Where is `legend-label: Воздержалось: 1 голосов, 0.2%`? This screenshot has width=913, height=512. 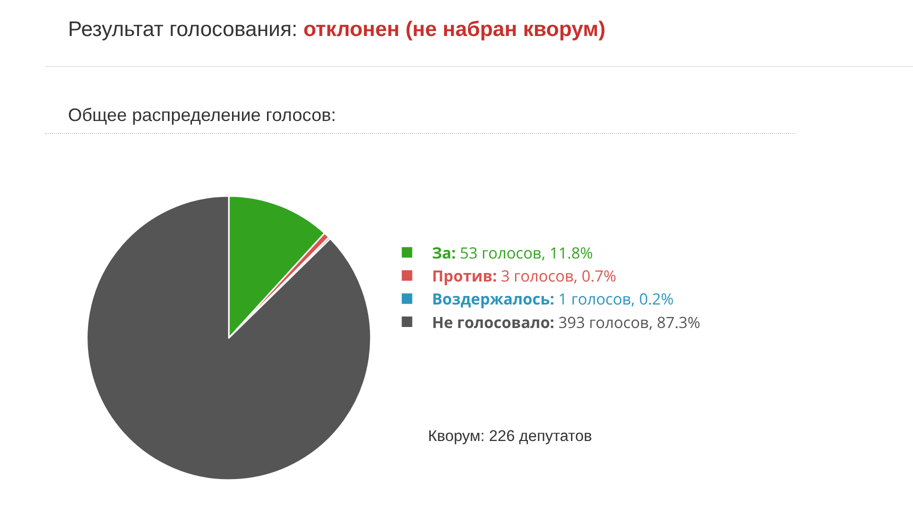 legend-label: Воздержалось: 1 голосов, 0.2% is located at coordinates (553, 299).